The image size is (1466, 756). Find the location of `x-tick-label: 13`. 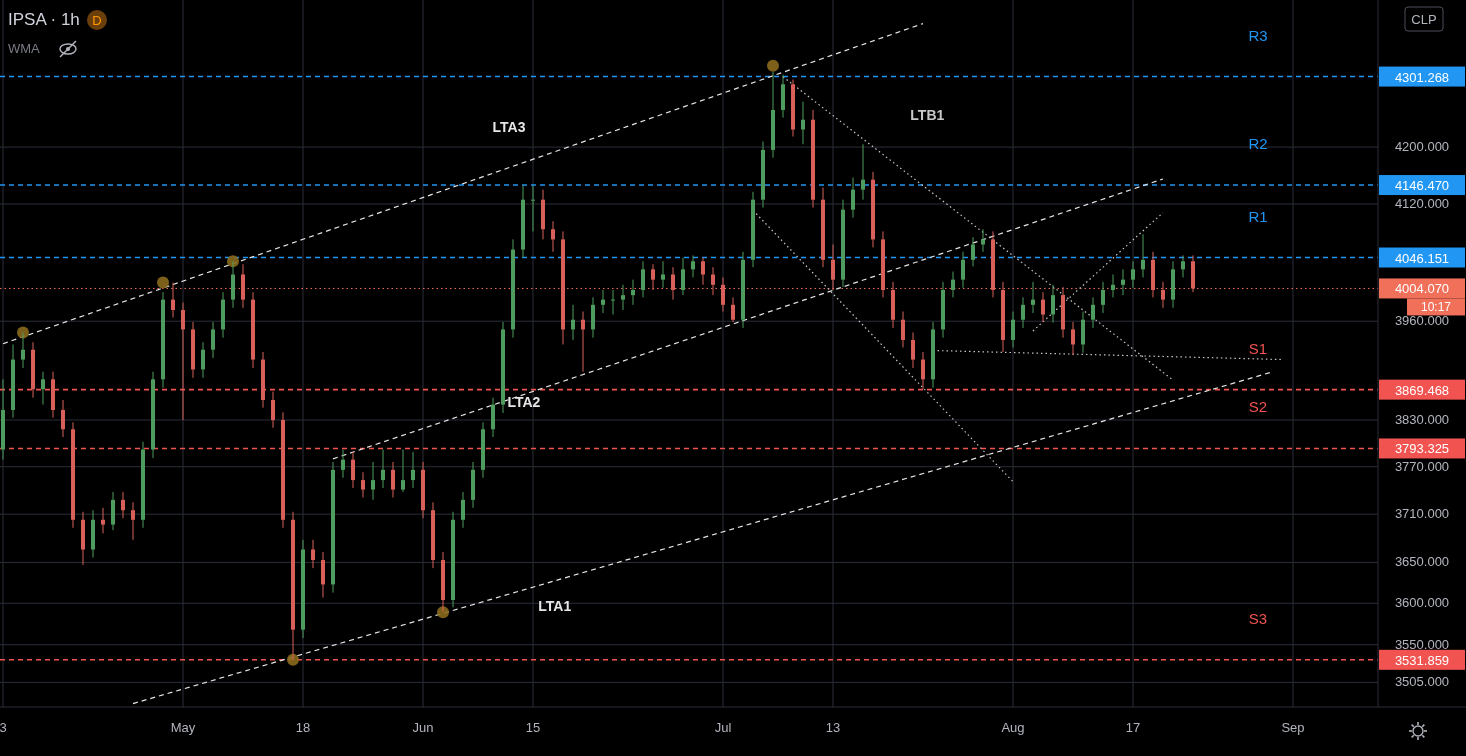

x-tick-label: 13 is located at coordinates (833, 727).